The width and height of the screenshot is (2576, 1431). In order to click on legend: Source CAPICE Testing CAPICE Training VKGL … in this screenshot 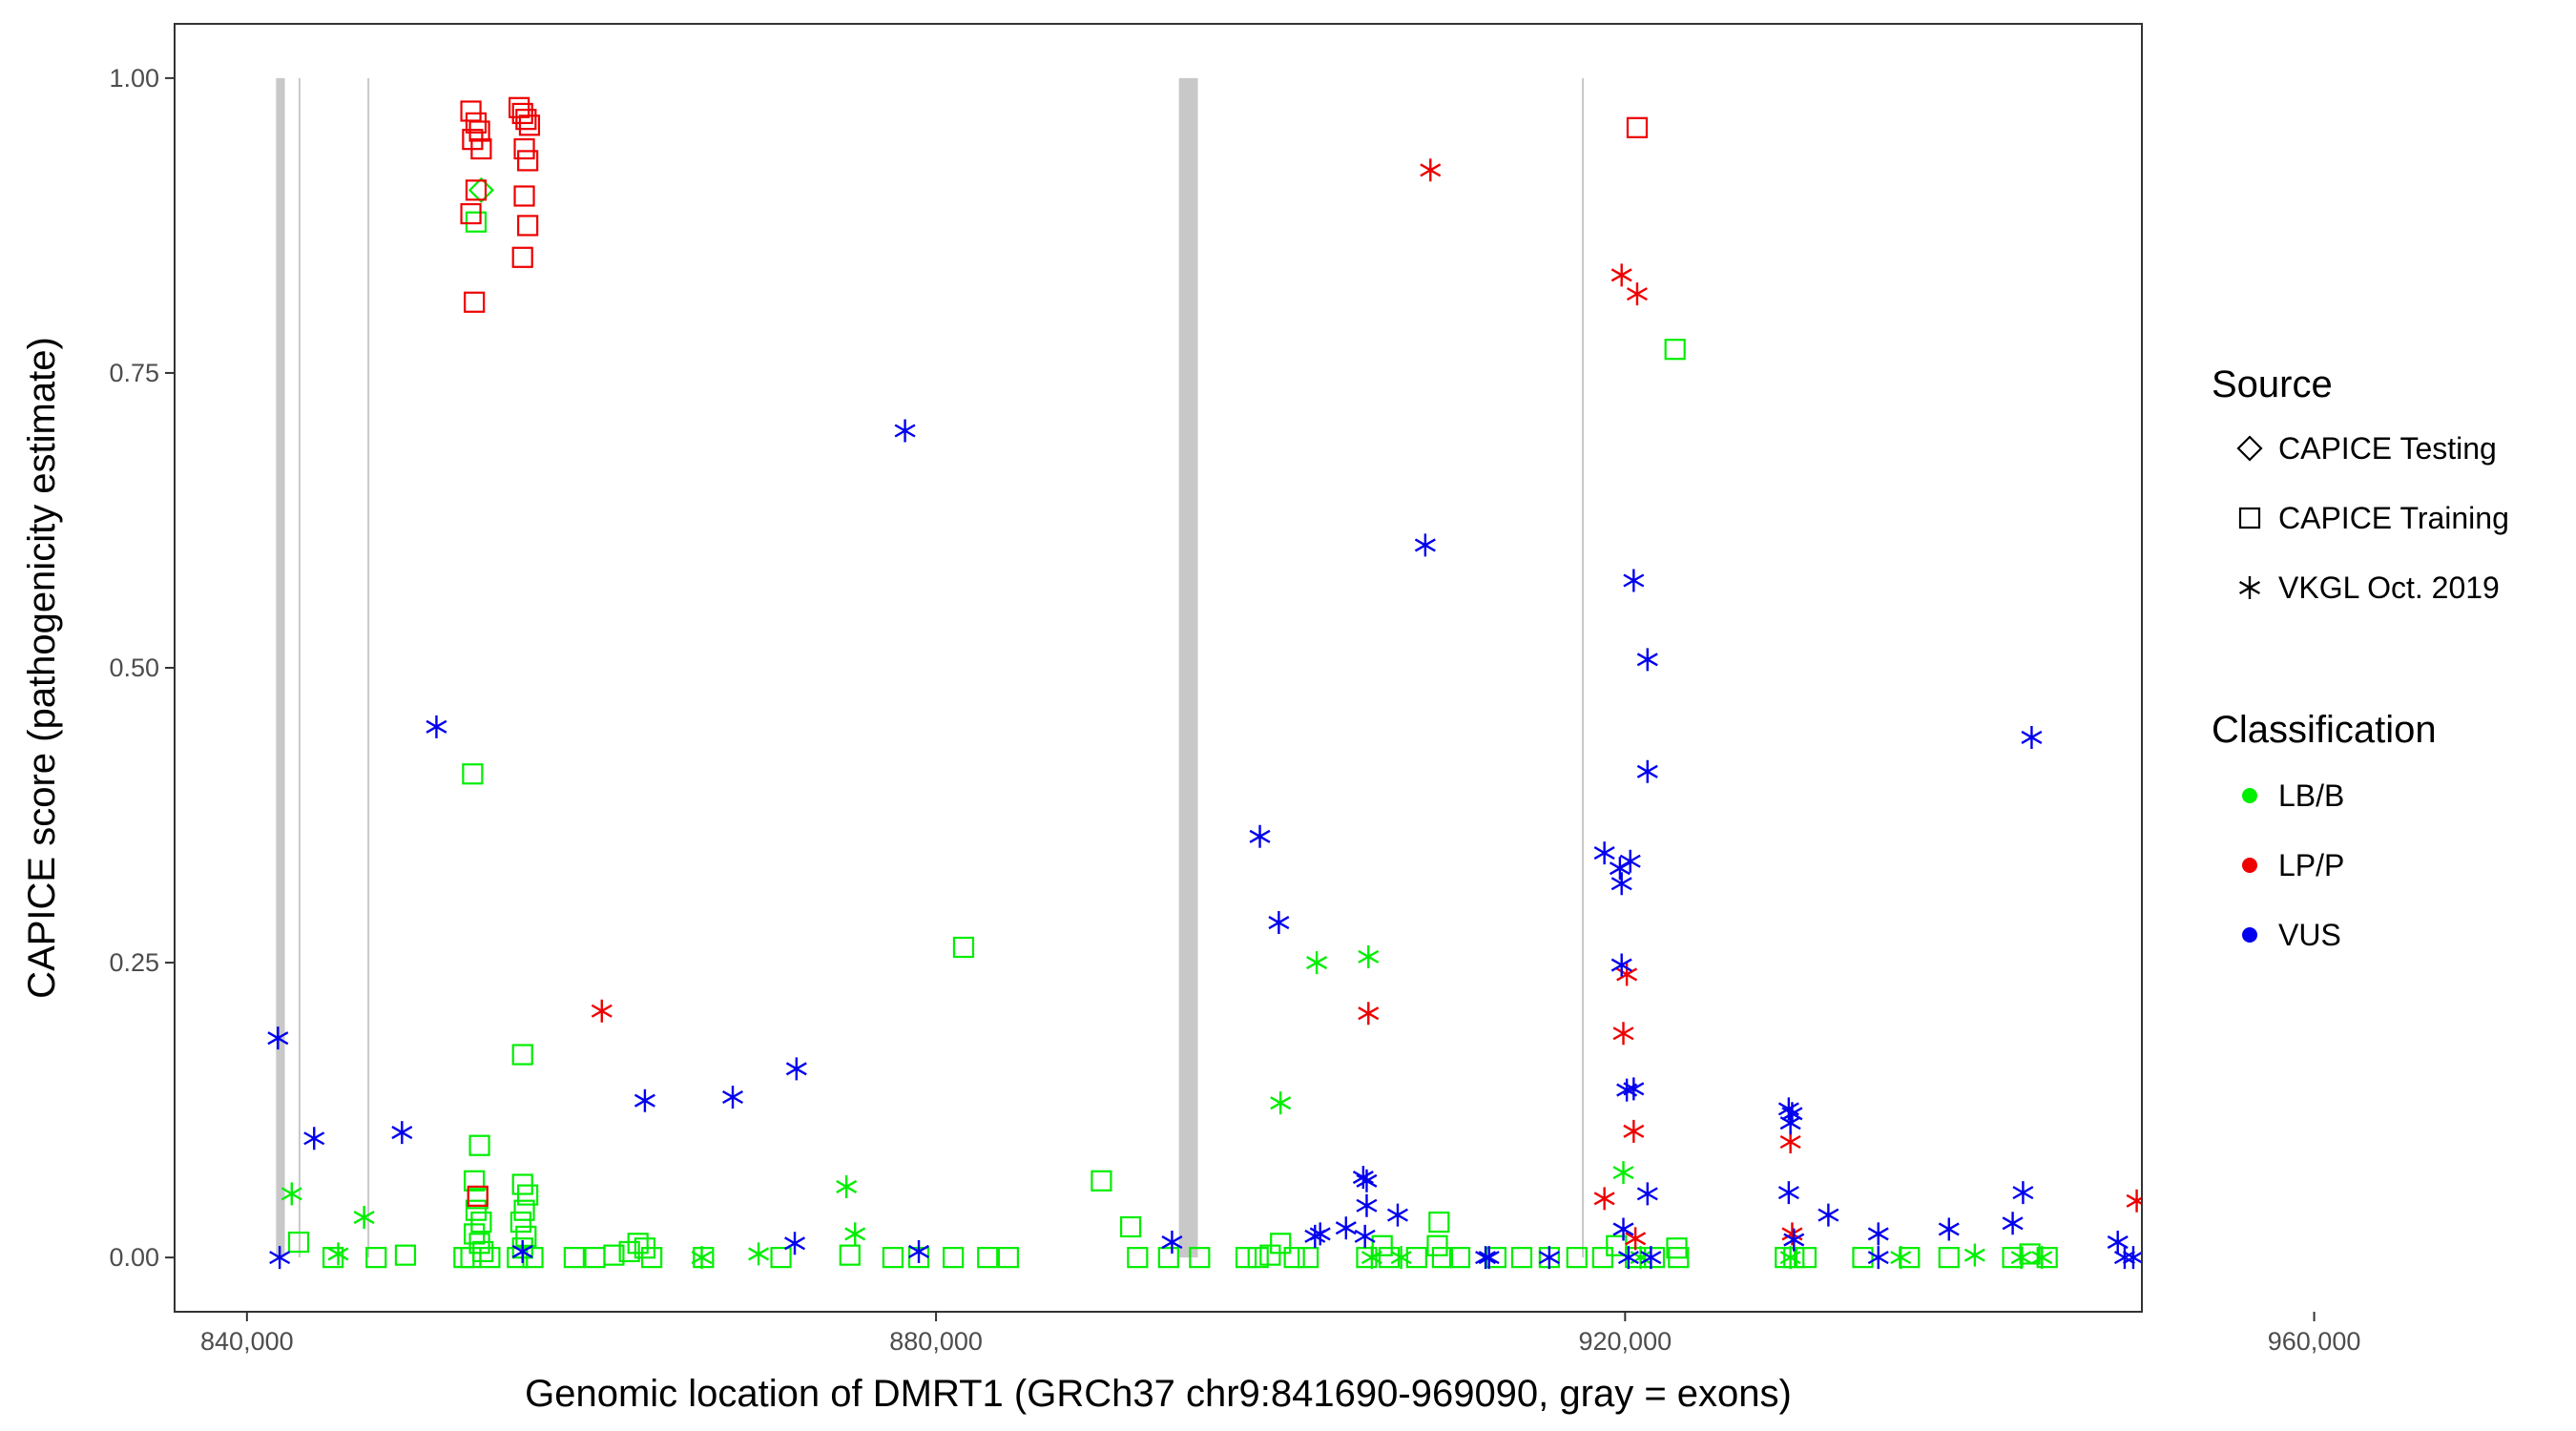, I will do `click(2360, 657)`.